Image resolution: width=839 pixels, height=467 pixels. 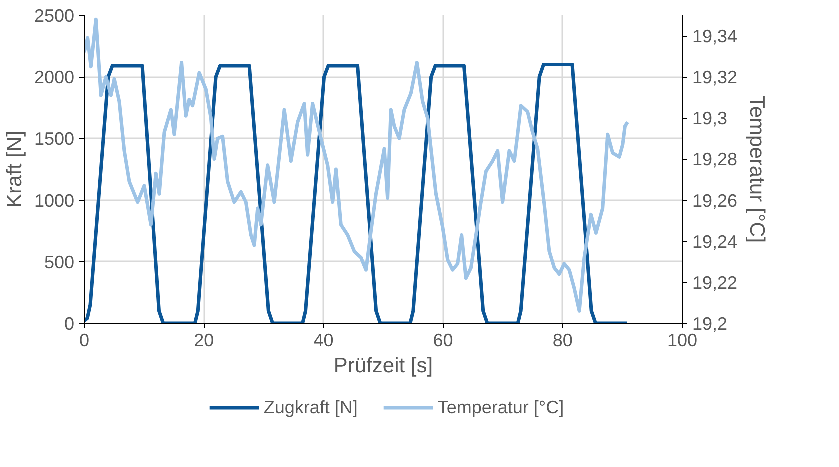 I want to click on y2-tick-label: 19,24, so click(x=715, y=242).